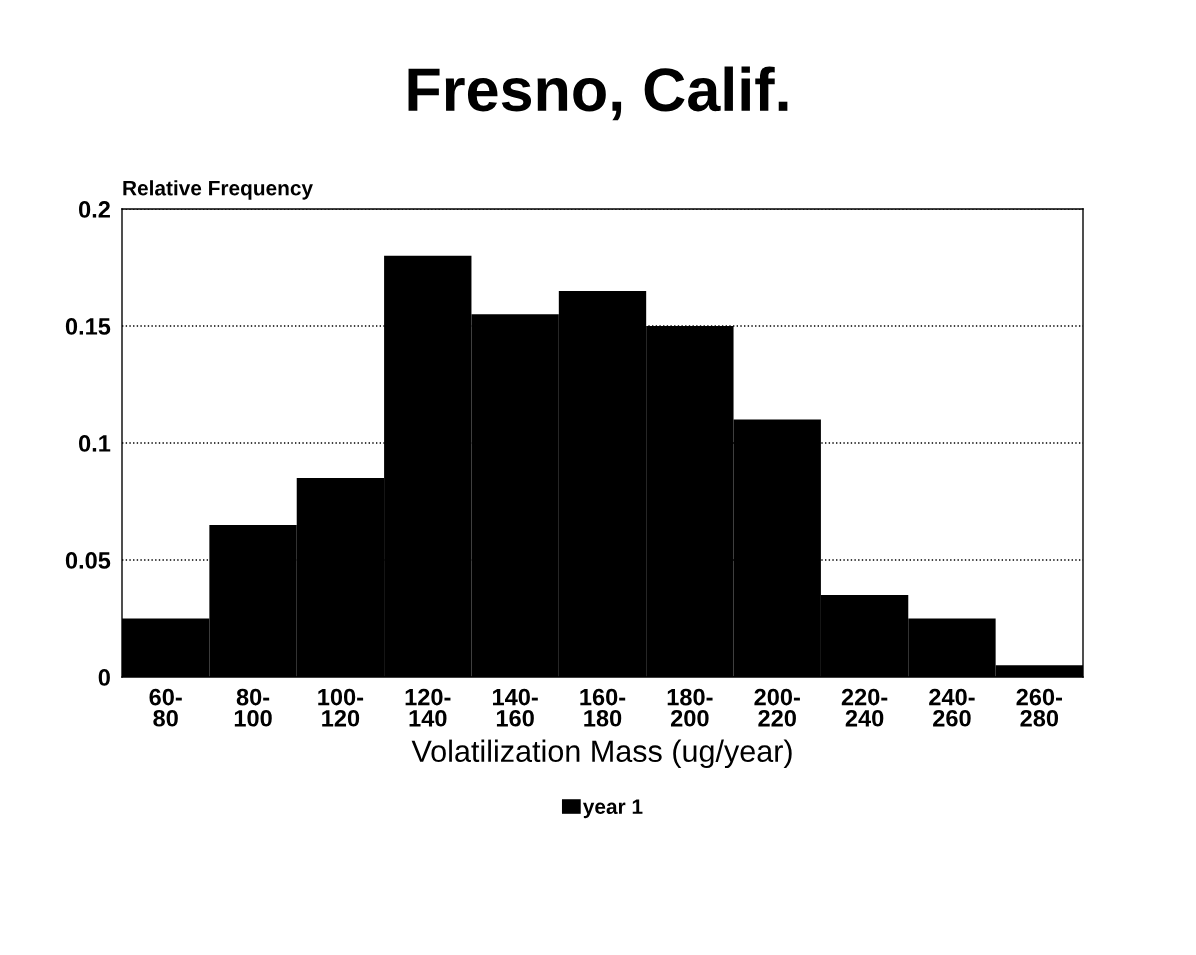 The width and height of the screenshot is (1196, 955). Describe the element at coordinates (864, 707) in the screenshot. I see `x-tick-label: 220- 240` at that location.